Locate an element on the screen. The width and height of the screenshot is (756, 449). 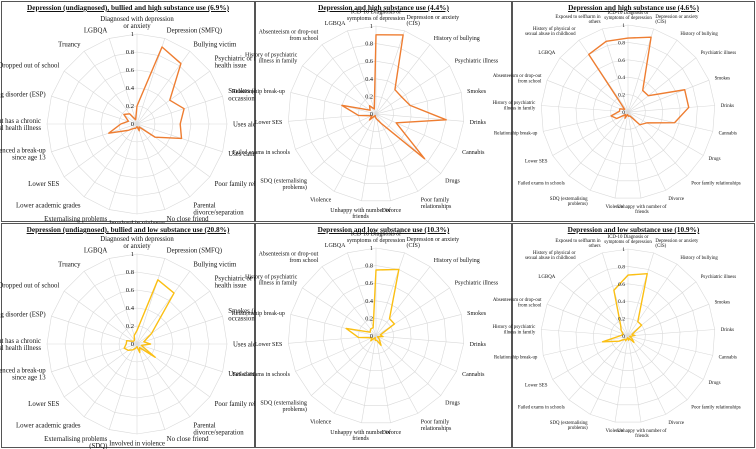
category-label: Poor family relationships is located at coordinates (249, 404).